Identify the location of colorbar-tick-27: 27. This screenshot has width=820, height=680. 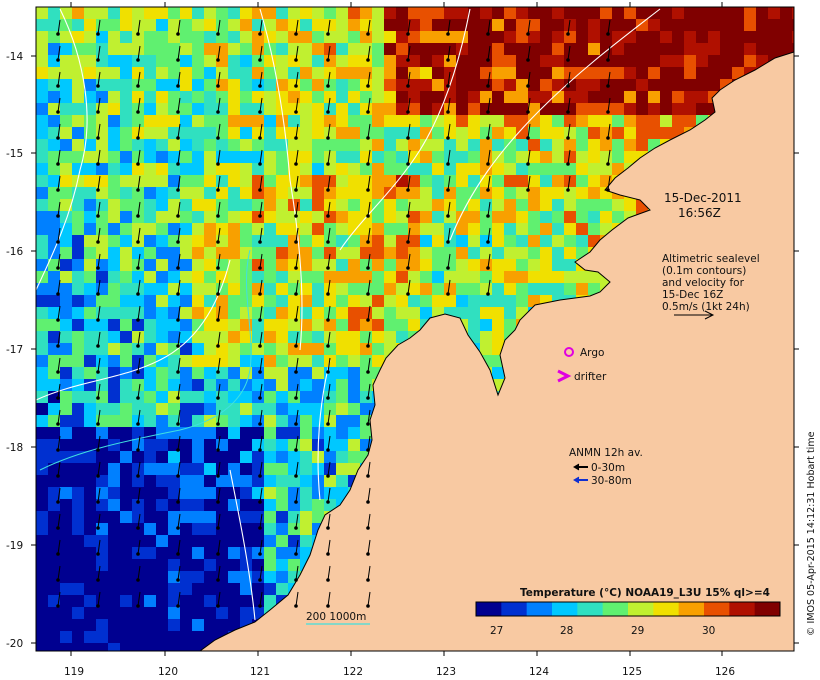
(496, 631).